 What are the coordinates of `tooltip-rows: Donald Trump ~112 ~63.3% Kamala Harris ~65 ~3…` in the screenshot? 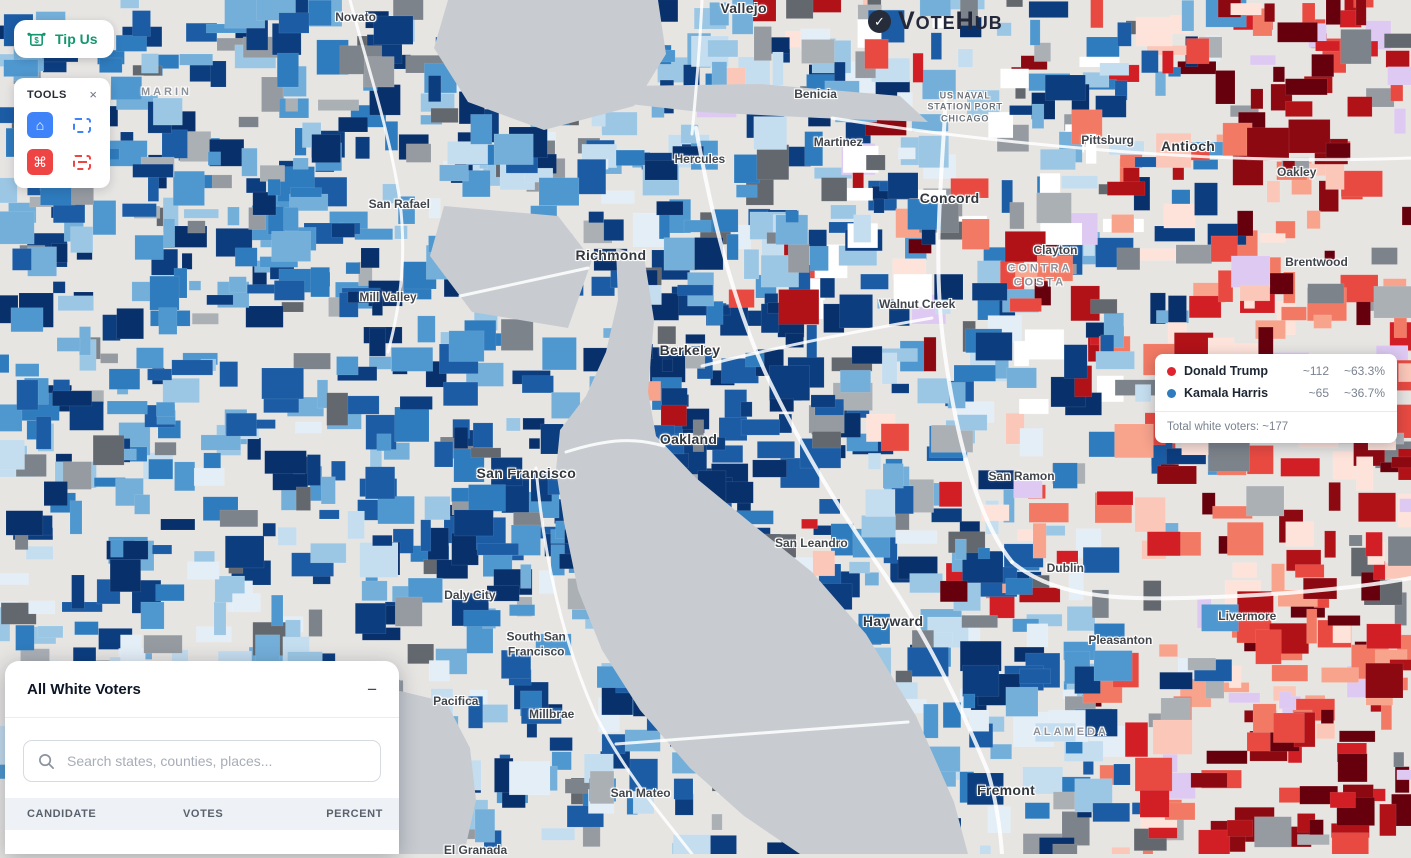 It's located at (1276, 382).